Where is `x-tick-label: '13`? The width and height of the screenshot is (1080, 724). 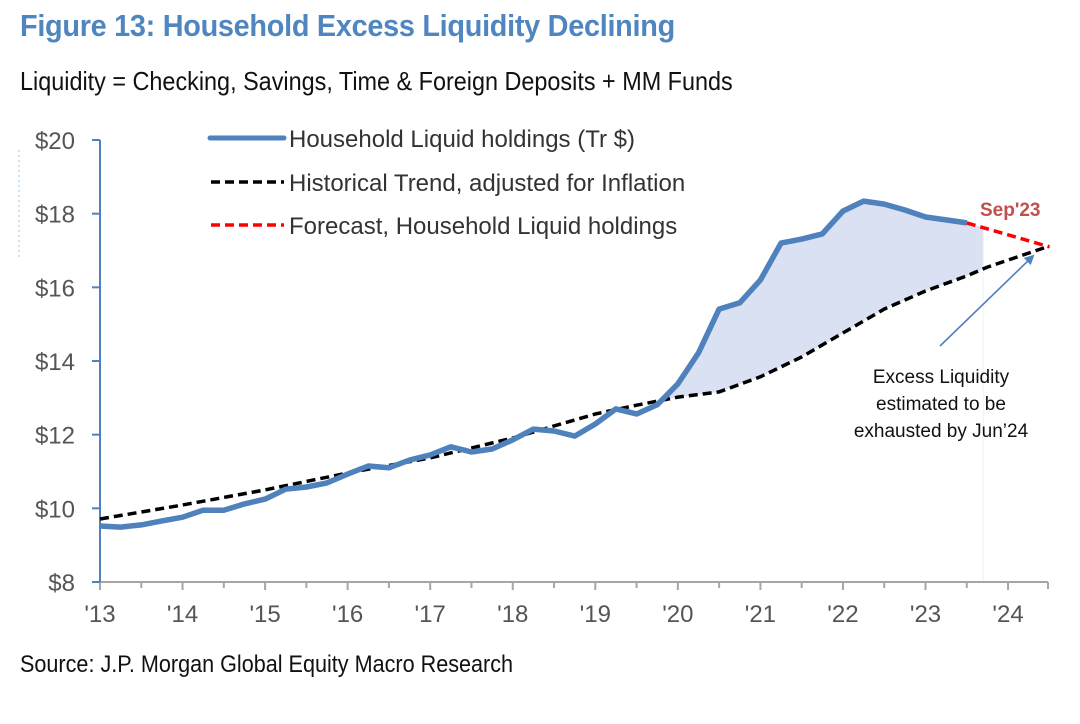 x-tick-label: '13 is located at coordinates (99, 614).